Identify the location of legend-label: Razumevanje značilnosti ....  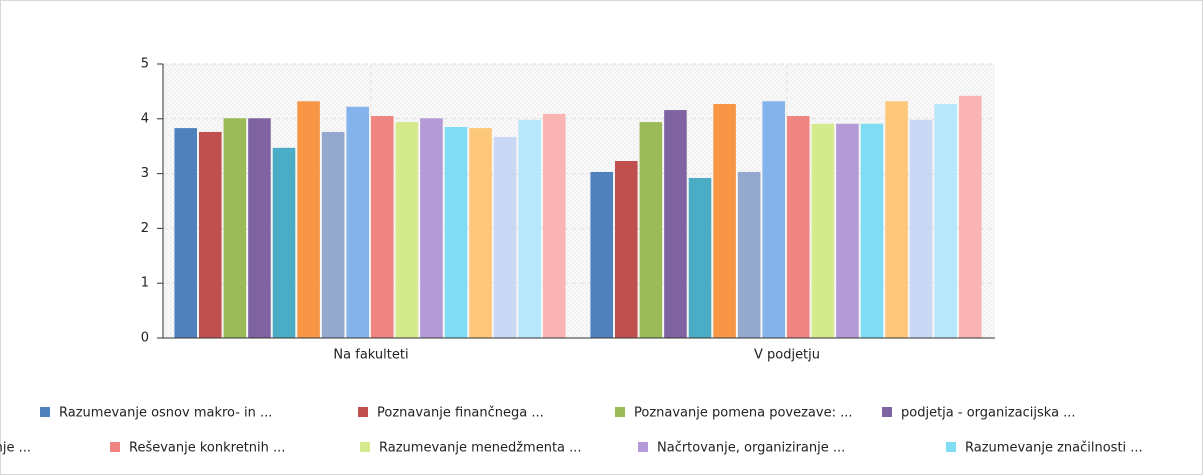
(1054, 448).